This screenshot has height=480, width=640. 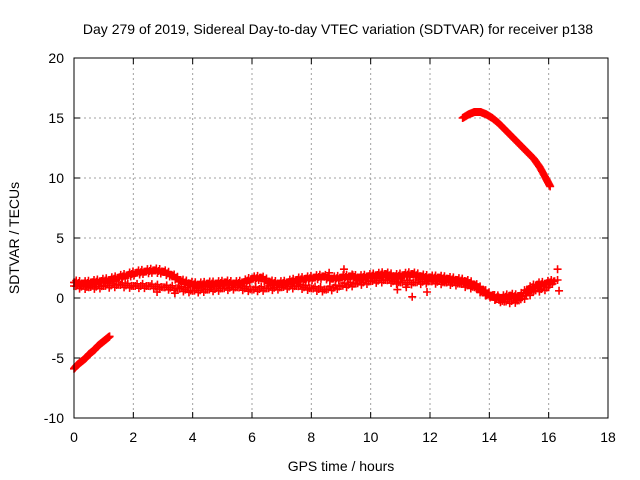 What do you see at coordinates (430, 437) in the screenshot?
I see `x-tick-label: 12` at bounding box center [430, 437].